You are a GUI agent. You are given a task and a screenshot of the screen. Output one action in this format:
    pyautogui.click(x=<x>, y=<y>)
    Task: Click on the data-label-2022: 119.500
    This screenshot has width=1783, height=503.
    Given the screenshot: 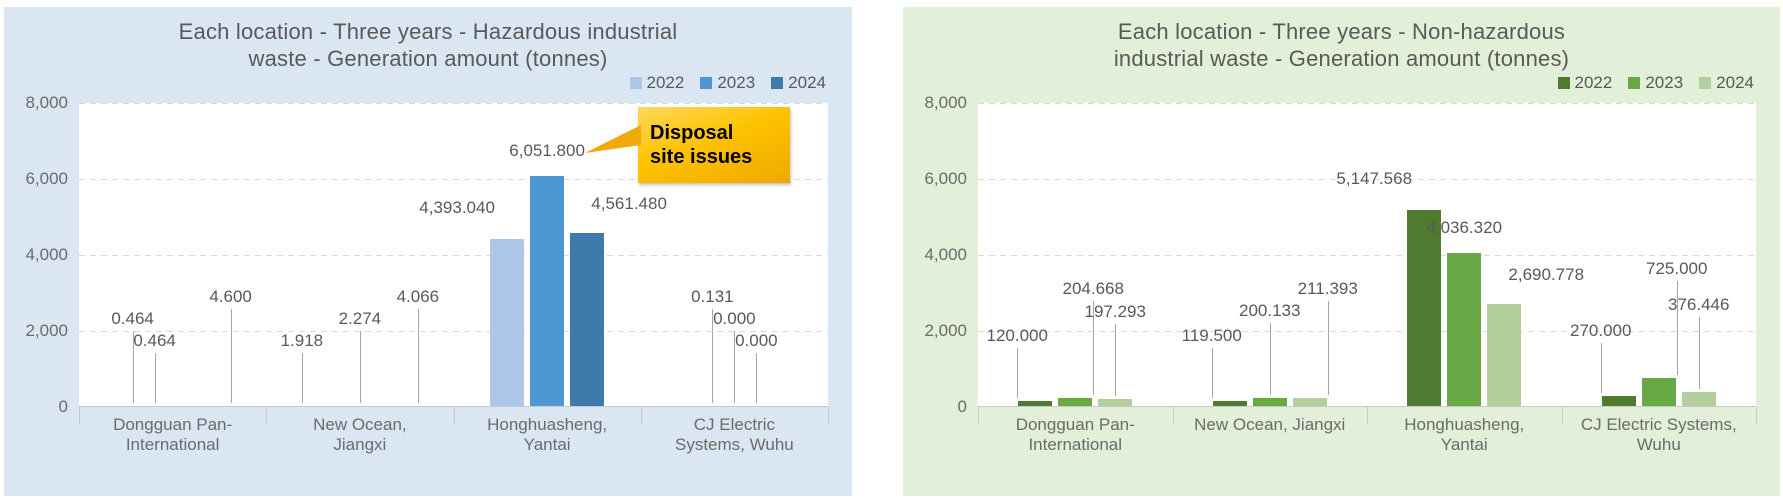 What is the action you would take?
    pyautogui.click(x=1211, y=336)
    